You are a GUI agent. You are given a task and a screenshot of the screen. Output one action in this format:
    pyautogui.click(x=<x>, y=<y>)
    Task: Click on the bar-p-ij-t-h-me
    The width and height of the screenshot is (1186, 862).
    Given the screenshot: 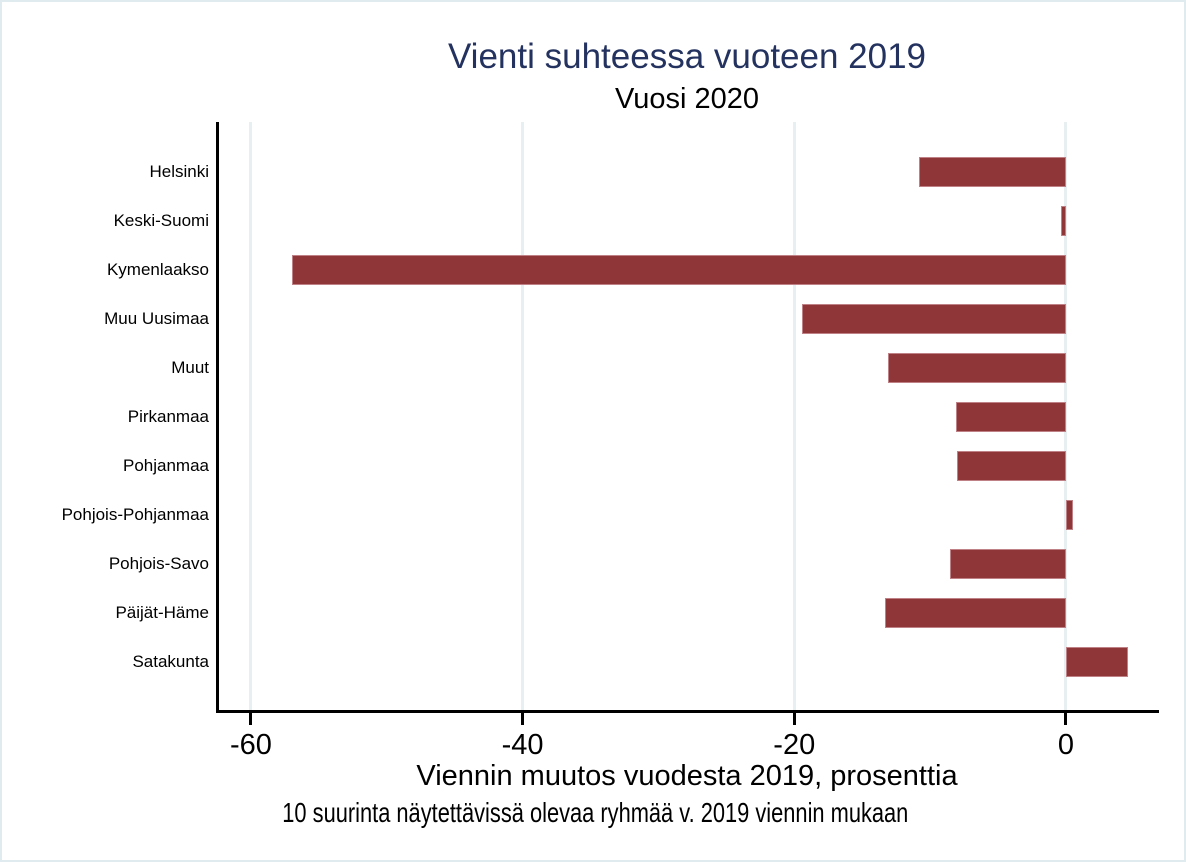 What is the action you would take?
    pyautogui.click(x=975, y=613)
    